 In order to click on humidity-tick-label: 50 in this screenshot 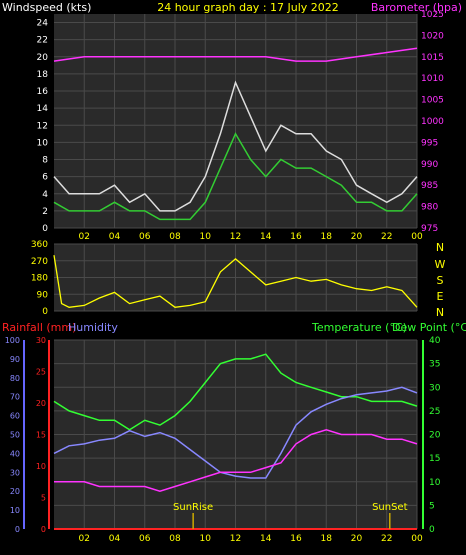, I will do `click(15, 435)`.